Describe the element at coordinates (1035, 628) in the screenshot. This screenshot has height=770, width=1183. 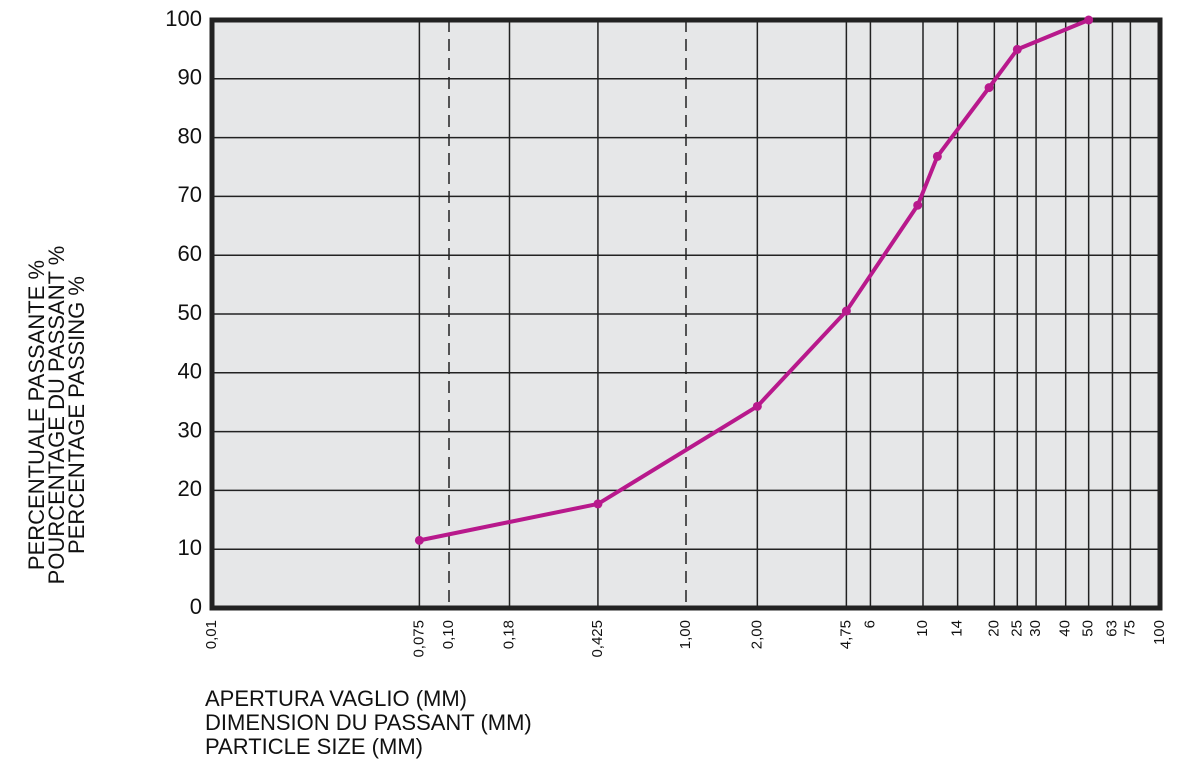
I see `x-tick-label: 30` at that location.